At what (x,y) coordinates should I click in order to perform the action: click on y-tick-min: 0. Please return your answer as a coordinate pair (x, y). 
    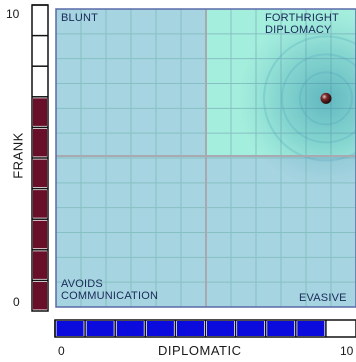
    Looking at the image, I should click on (16, 302).